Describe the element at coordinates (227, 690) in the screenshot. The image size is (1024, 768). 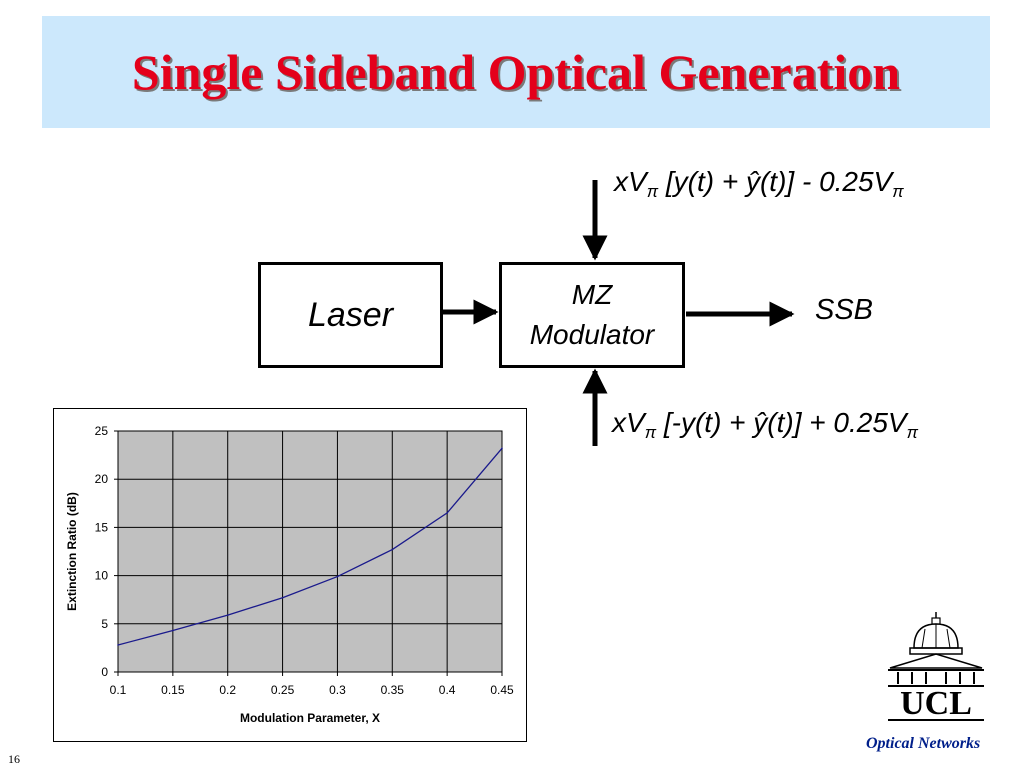
I see `chart-x-tick-label: 0.2` at that location.